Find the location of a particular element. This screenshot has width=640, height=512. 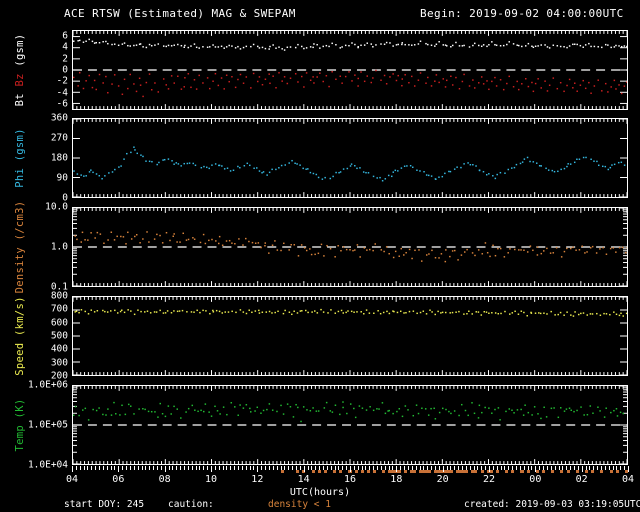

y-axis-title: Speed (km/s) is located at coordinates (20, 336).